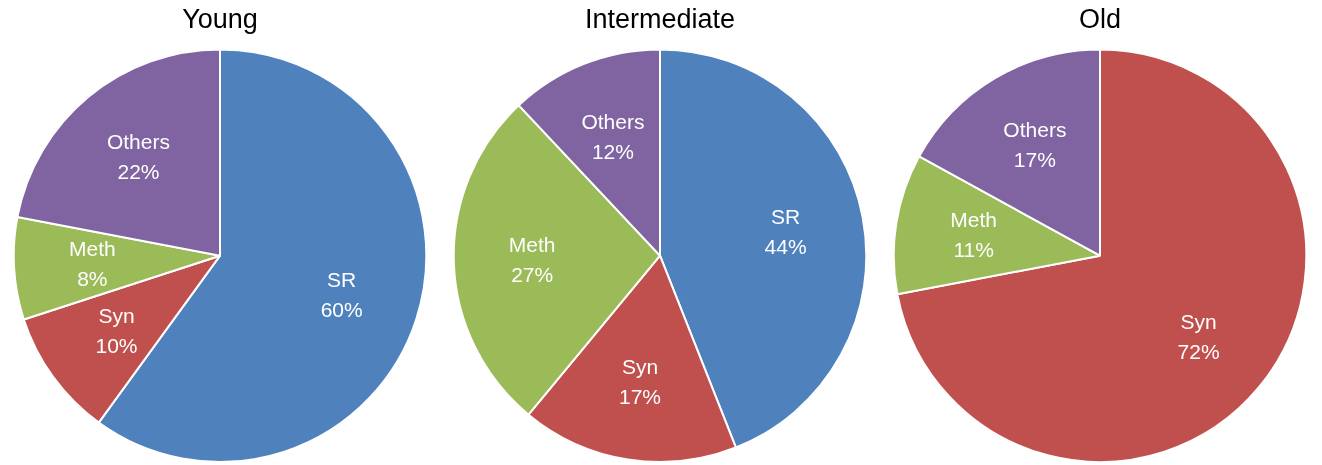  What do you see at coordinates (785, 246) in the screenshot?
I see `data-label: 44%` at bounding box center [785, 246].